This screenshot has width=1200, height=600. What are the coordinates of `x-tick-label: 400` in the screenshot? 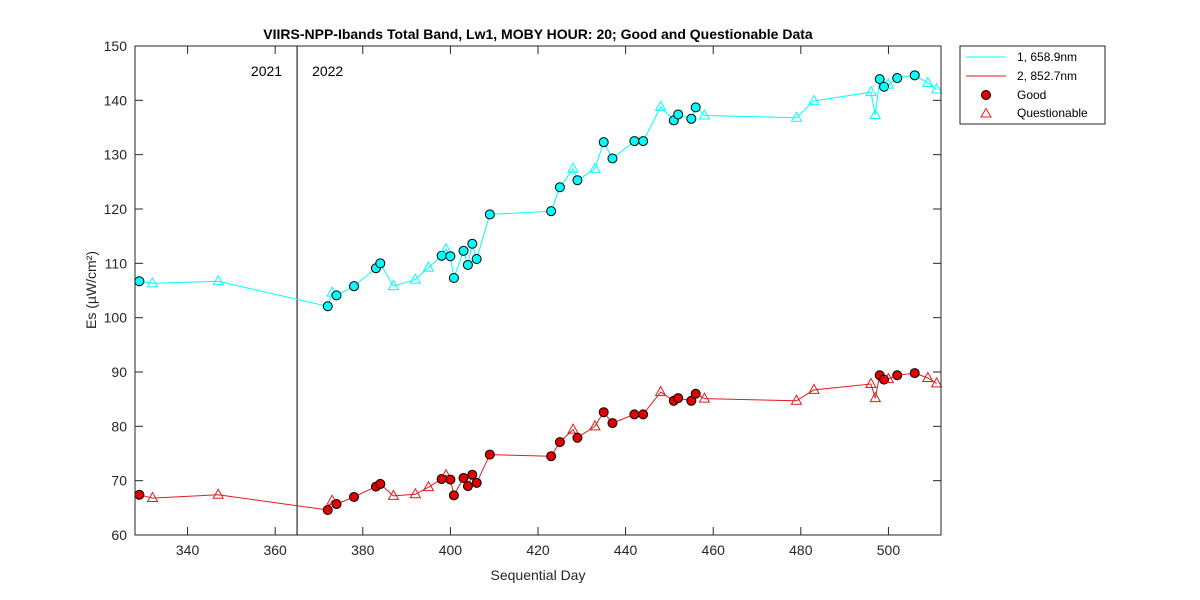 It's located at (451, 550).